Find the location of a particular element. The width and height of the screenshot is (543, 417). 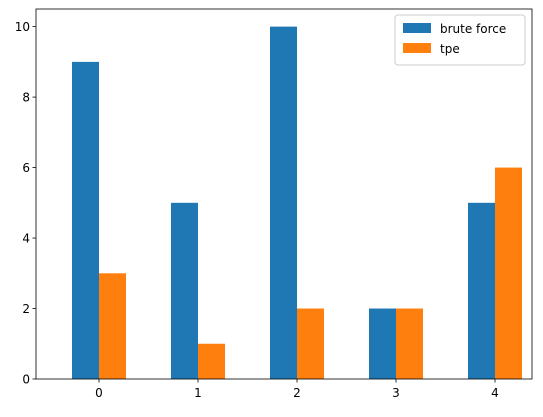

x-tick-label: 2 is located at coordinates (297, 393).